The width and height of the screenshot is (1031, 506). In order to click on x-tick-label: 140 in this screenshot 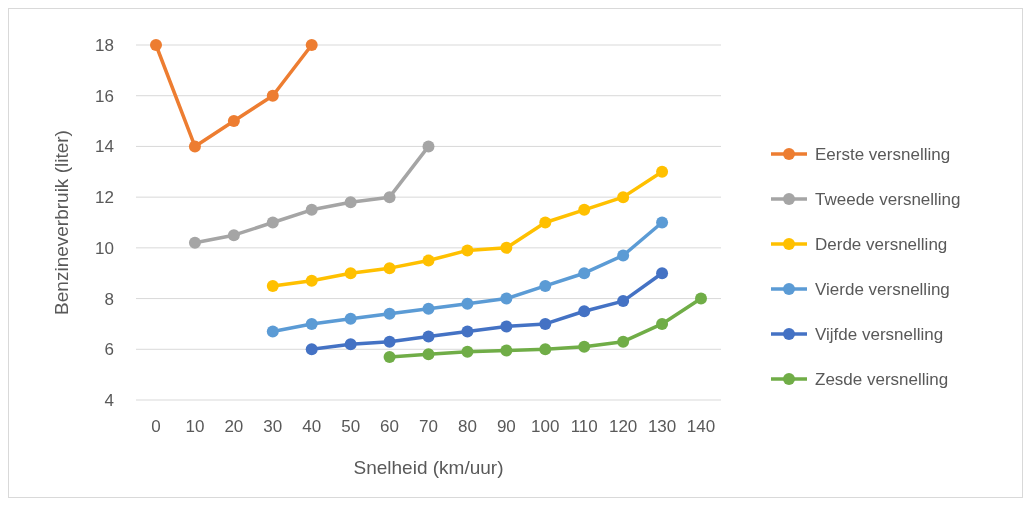, I will do `click(701, 426)`.